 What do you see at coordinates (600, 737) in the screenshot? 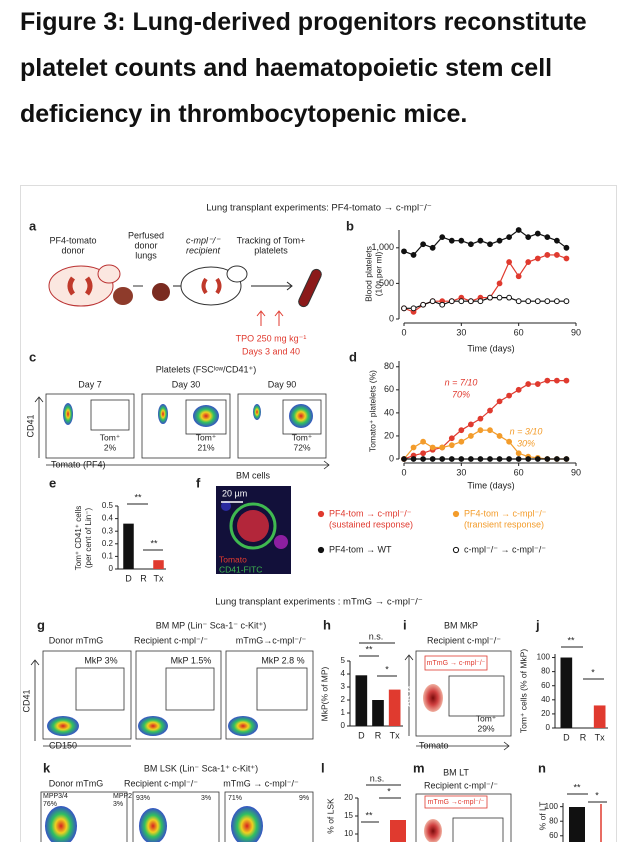
I see `x-tick-label: Tx` at bounding box center [600, 737].